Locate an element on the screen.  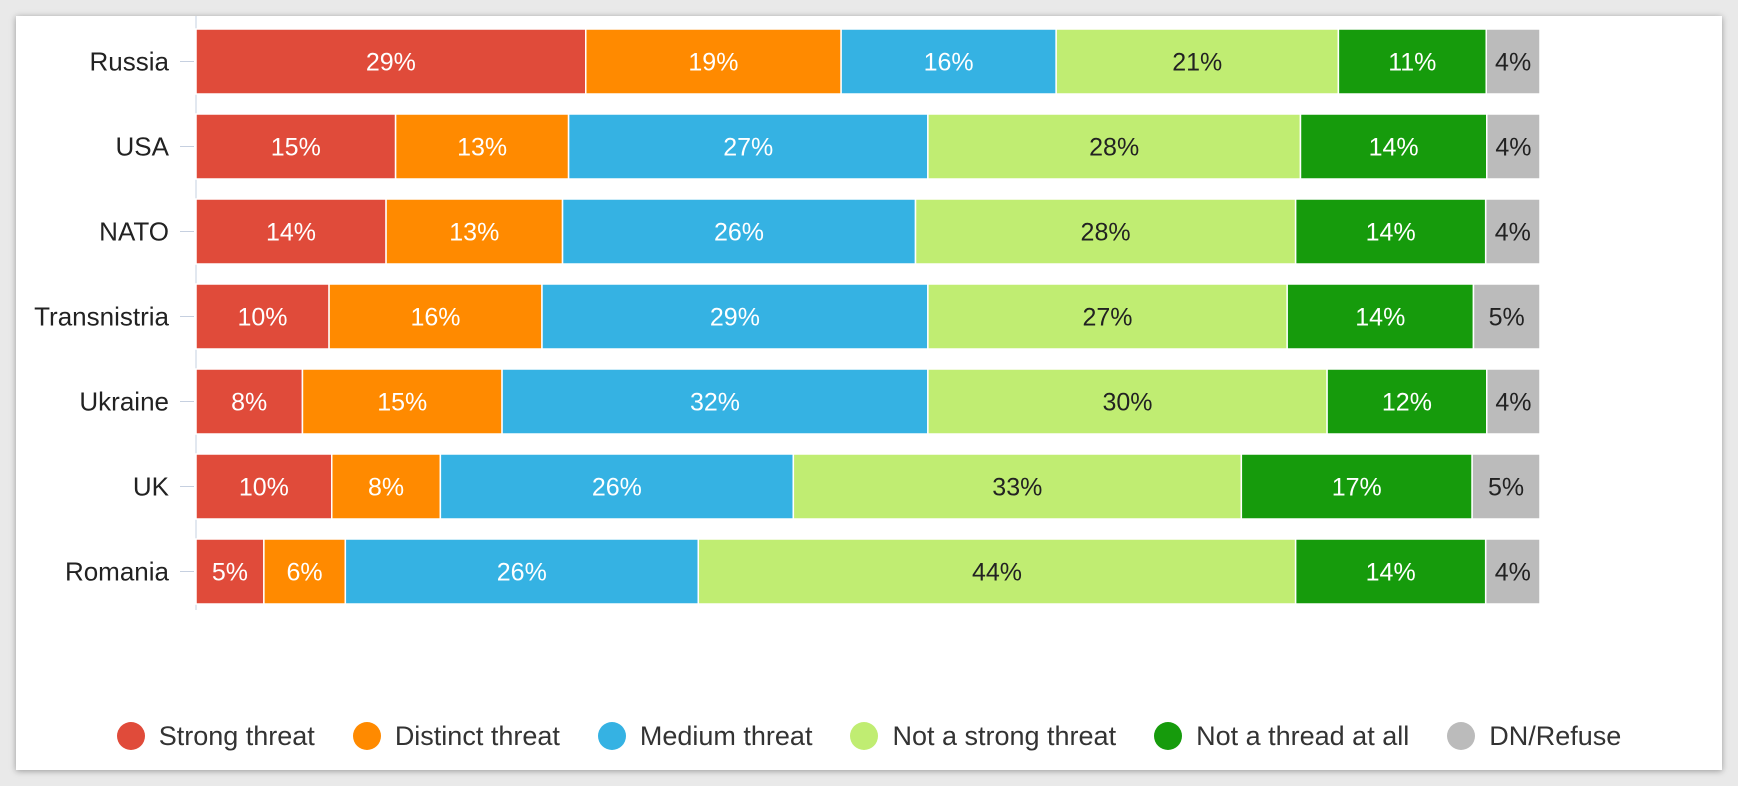
legend-label: Distinct threat is located at coordinates (477, 735).